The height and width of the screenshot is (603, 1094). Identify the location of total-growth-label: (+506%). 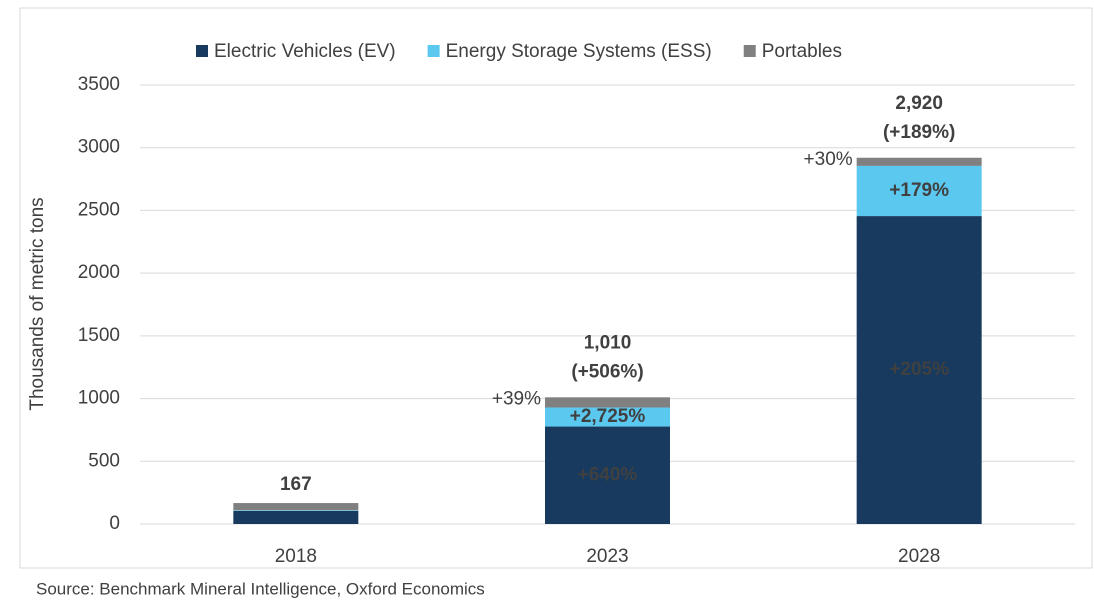
(607, 371).